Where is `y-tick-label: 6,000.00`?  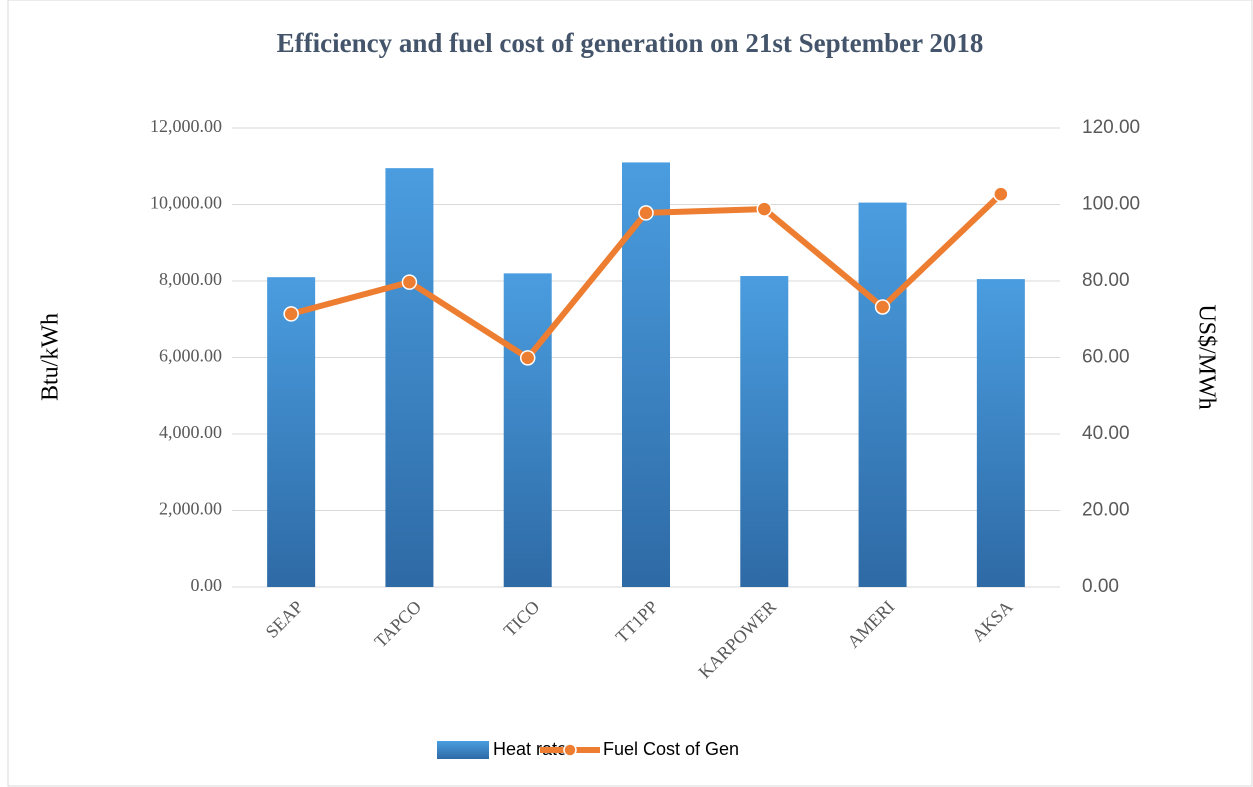
y-tick-label: 6,000.00 is located at coordinates (190, 356).